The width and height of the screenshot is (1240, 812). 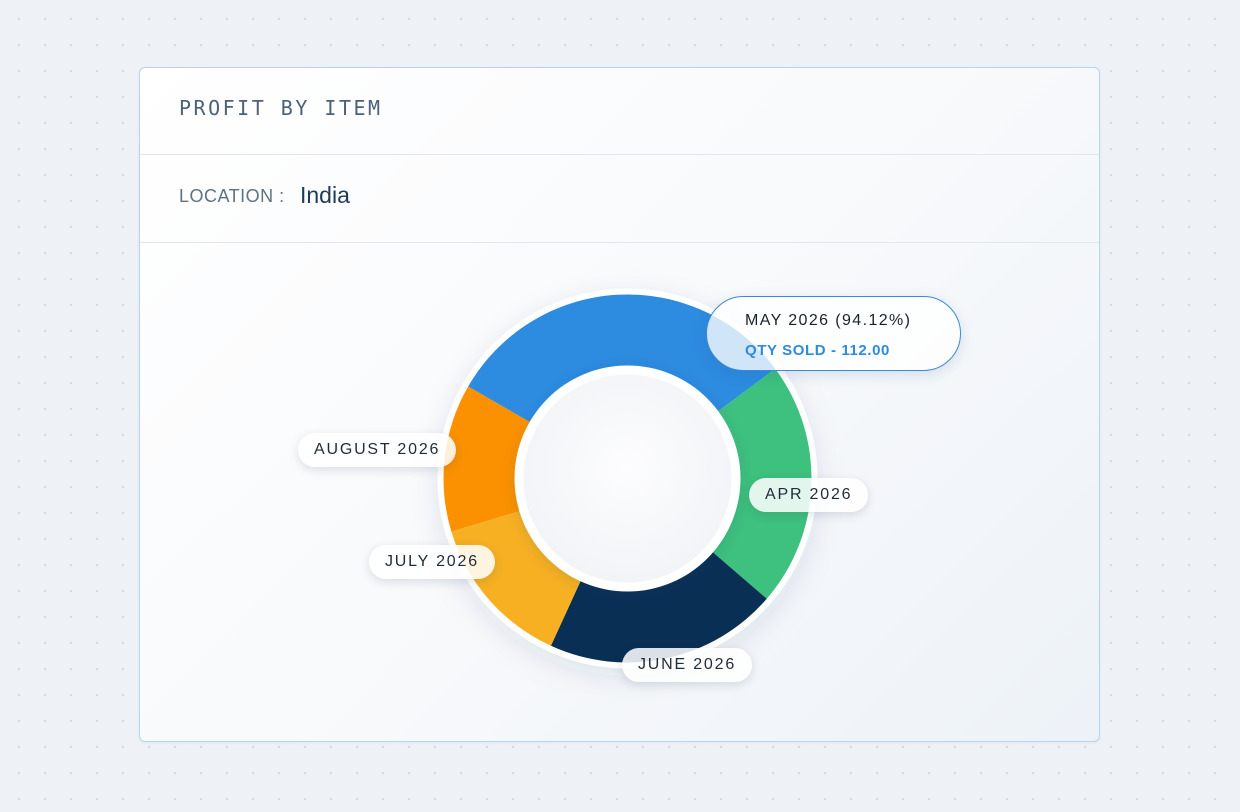 I want to click on slice-tooltip-may: MAY 2026 (94.12%) QTY SOLD - 112.00, so click(x=833, y=333).